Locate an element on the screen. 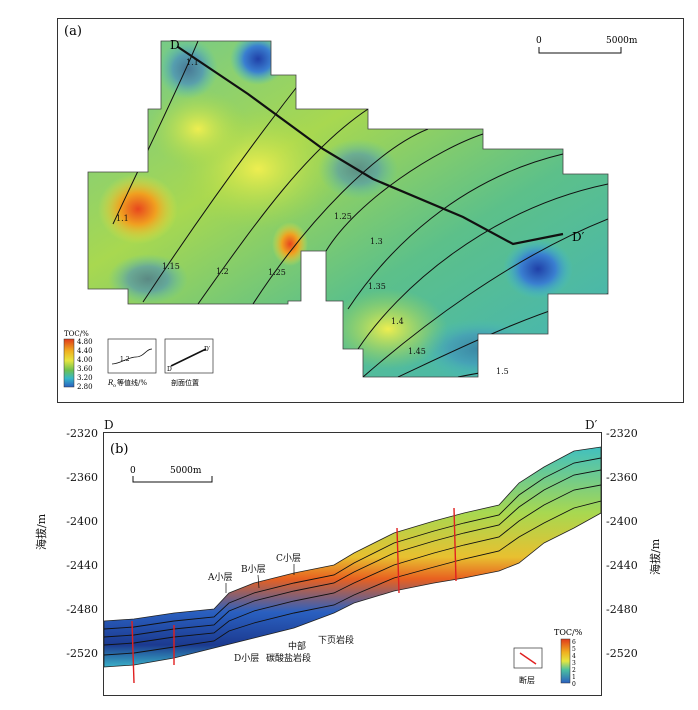  legend-b-tick: 4 is located at coordinates (574, 656).